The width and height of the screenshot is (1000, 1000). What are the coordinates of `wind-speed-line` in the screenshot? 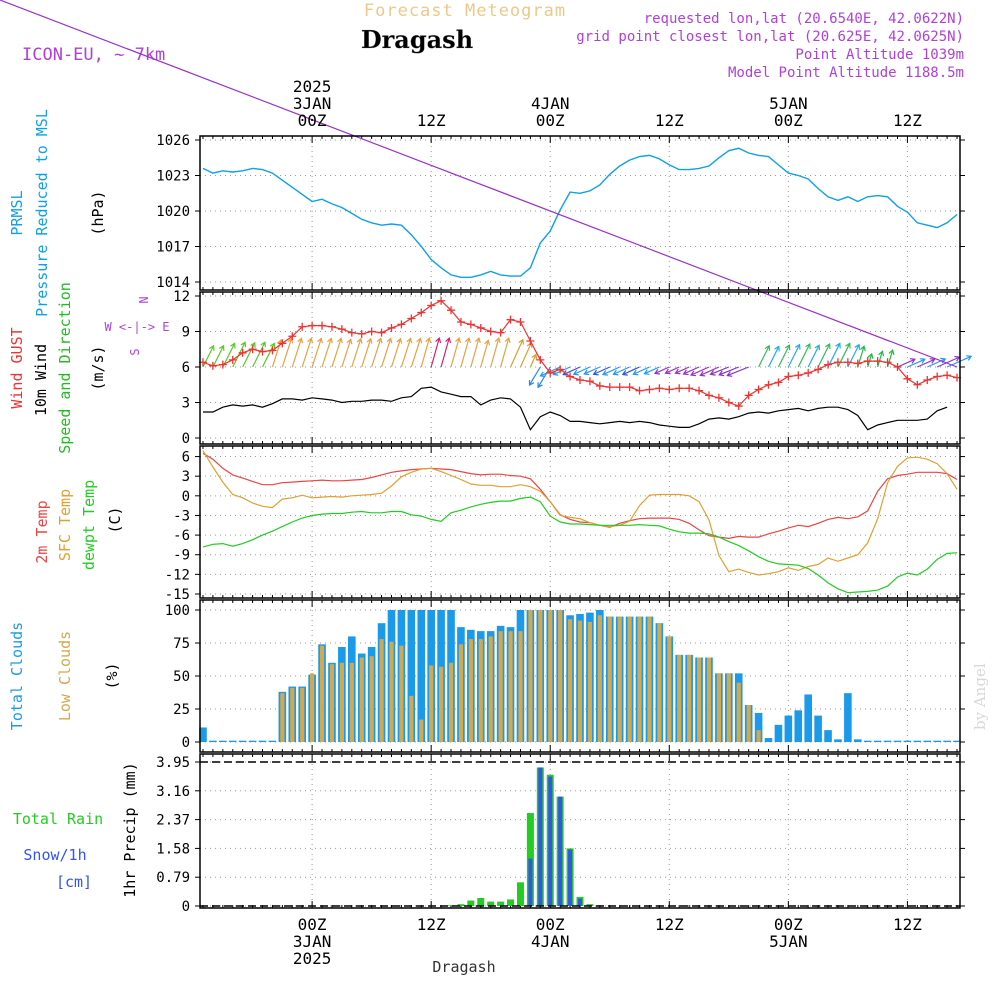 It's located at (575, 408).